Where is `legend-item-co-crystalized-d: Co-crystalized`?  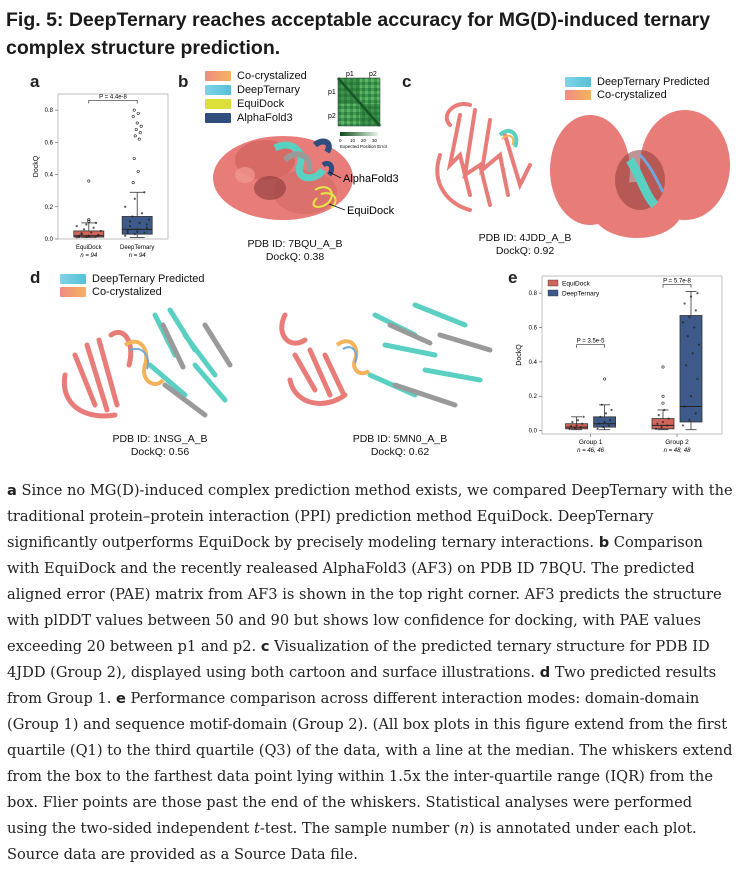
legend-item-co-crystalized-d: Co-crystalized is located at coordinates (111, 292).